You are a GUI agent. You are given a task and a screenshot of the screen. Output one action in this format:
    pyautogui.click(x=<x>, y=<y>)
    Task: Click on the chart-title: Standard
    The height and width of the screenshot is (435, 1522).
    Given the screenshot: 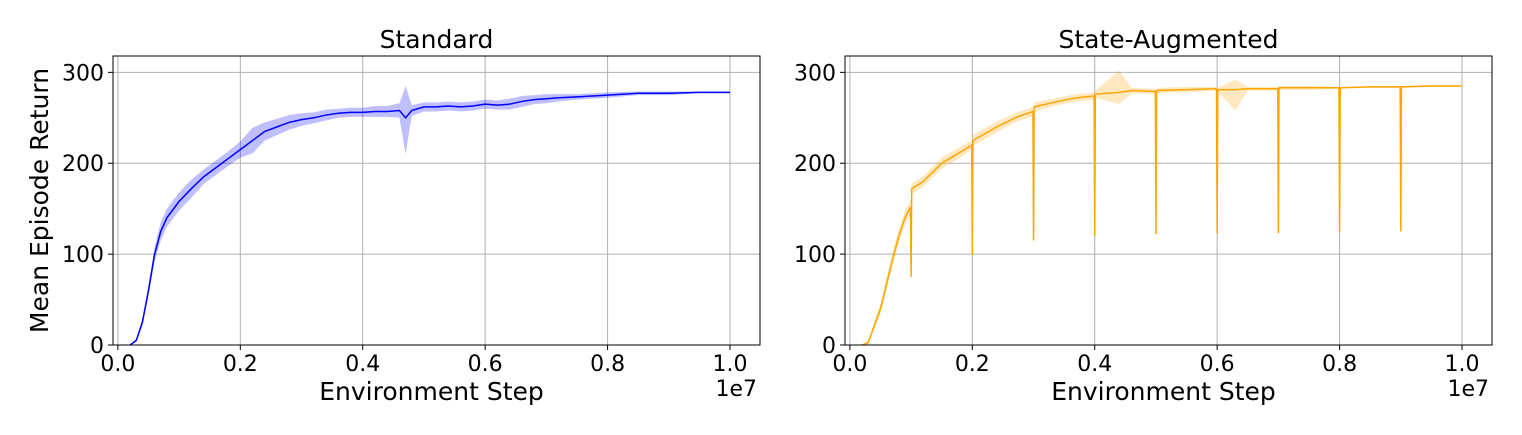 What is the action you would take?
    pyautogui.click(x=437, y=39)
    